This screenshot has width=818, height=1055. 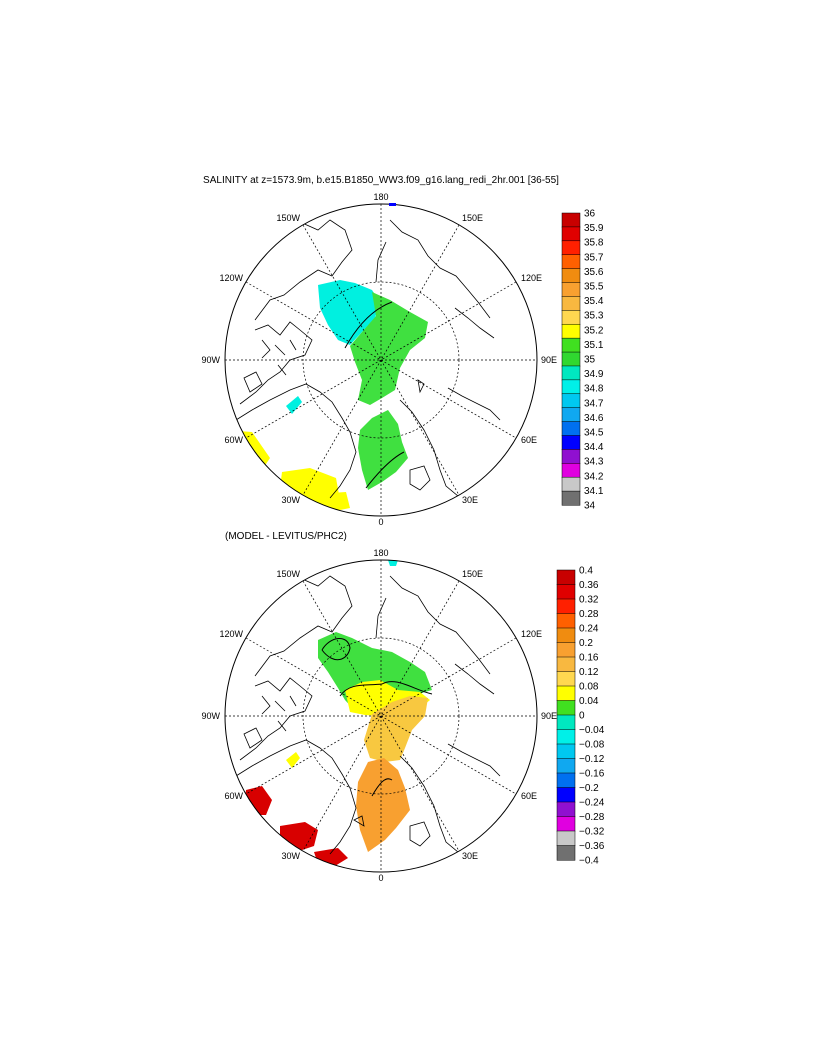 What do you see at coordinates (592, 730) in the screenshot?
I see `bottom-colorbar-label: −0.04` at bounding box center [592, 730].